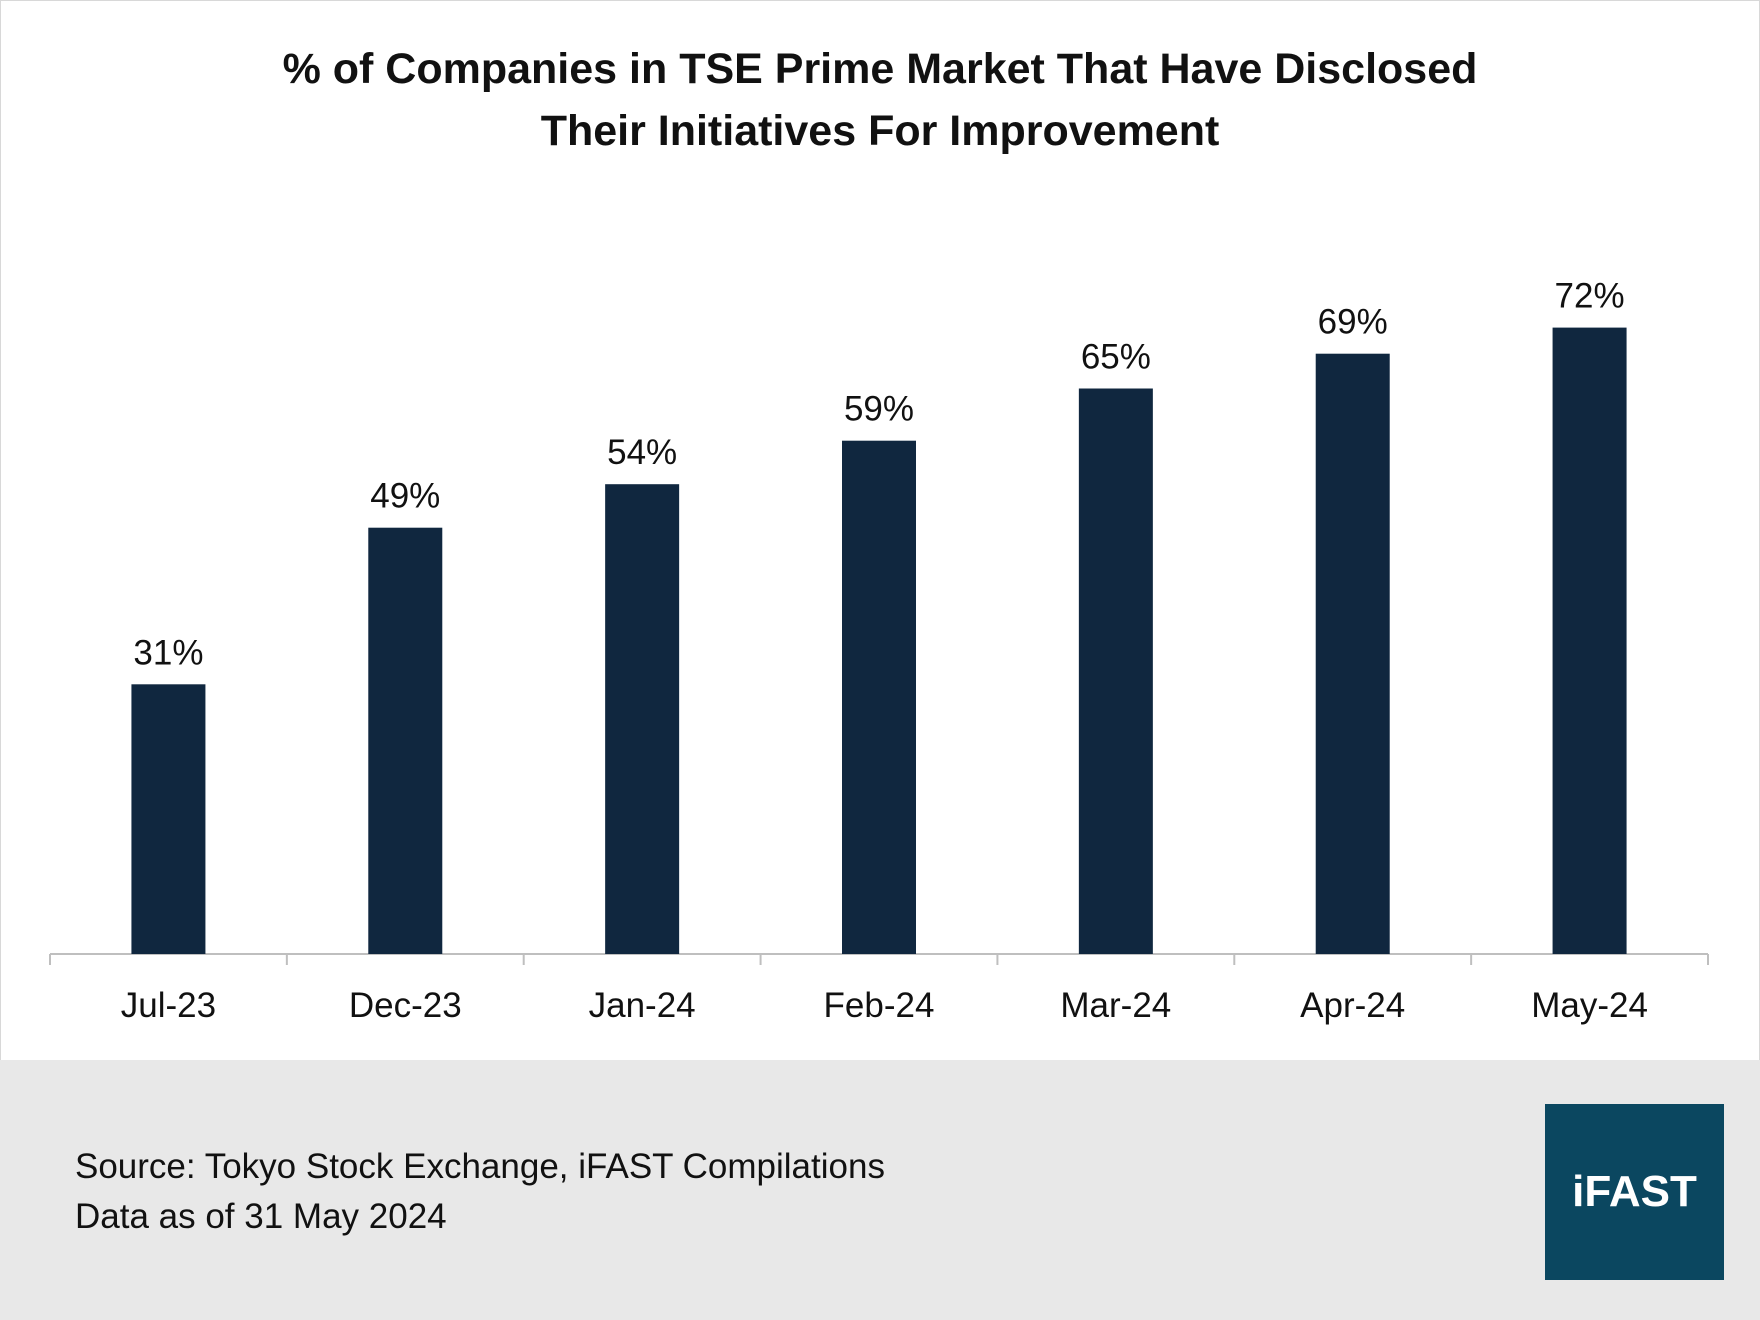 The image size is (1760, 1320). What do you see at coordinates (261, 1216) in the screenshot?
I see `data-date-text: Data as of 31 May 2024` at bounding box center [261, 1216].